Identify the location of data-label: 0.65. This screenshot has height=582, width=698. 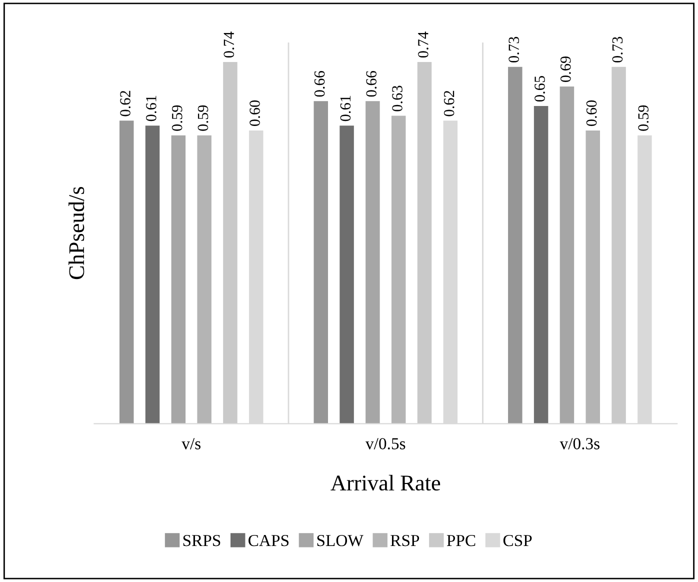
(539, 89).